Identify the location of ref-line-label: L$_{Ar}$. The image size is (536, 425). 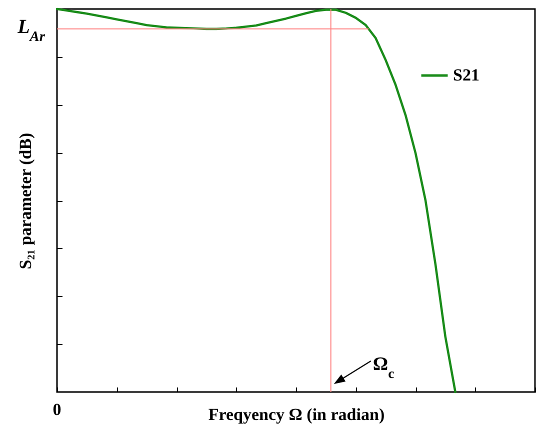
(31, 30).